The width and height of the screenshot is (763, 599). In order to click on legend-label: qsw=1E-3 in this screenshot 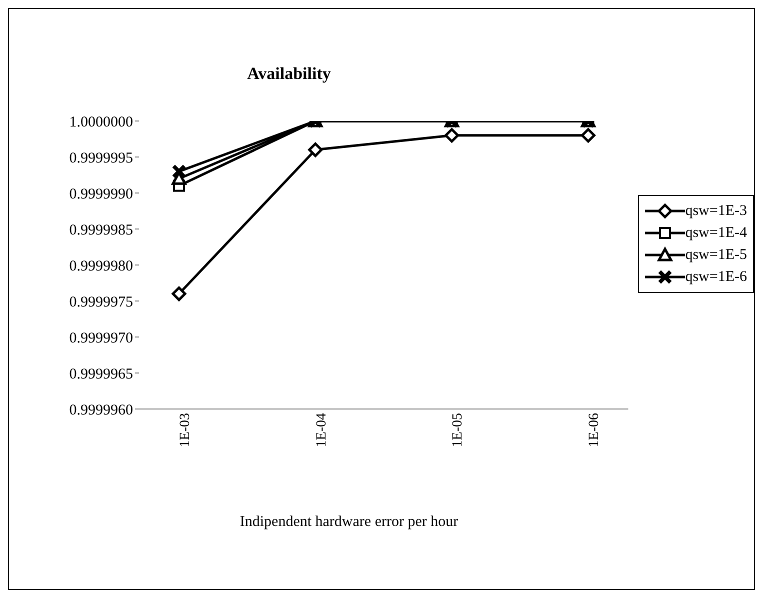, I will do `click(716, 211)`.